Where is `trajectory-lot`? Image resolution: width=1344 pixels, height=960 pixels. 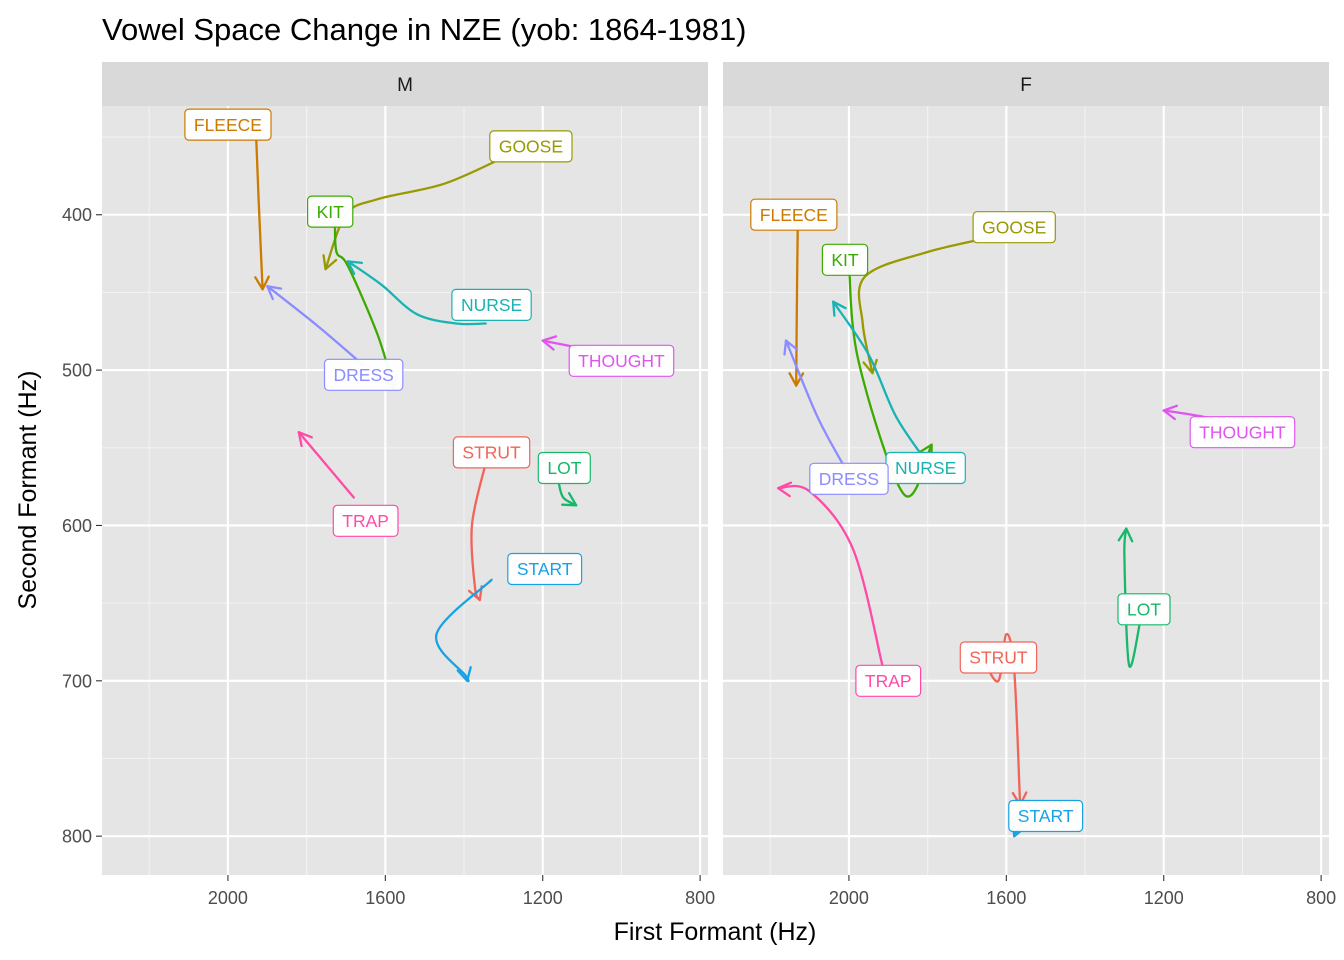
trajectory-lot is located at coordinates (567, 493).